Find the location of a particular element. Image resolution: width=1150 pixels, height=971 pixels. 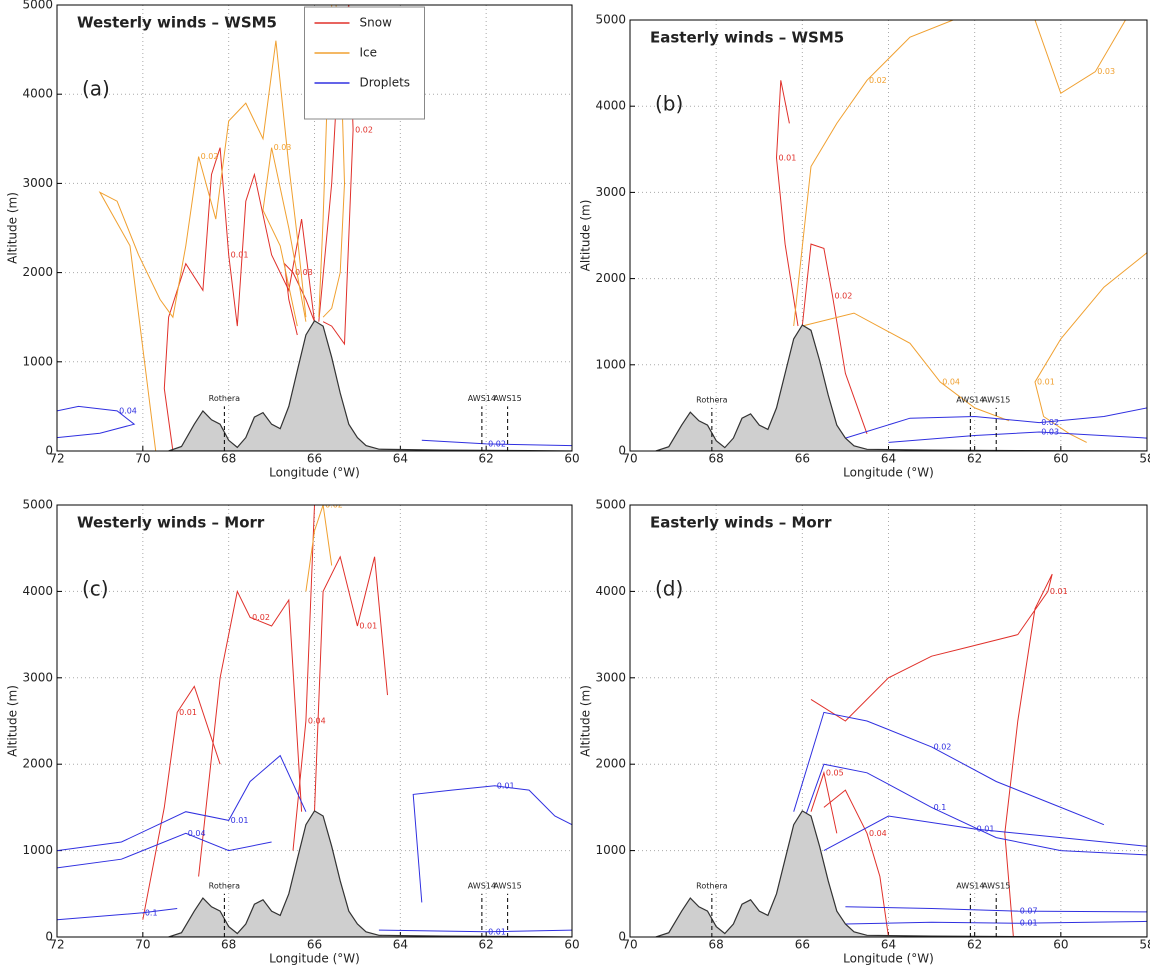

y-axis-label: Altitude (m) is located at coordinates (13, 228).